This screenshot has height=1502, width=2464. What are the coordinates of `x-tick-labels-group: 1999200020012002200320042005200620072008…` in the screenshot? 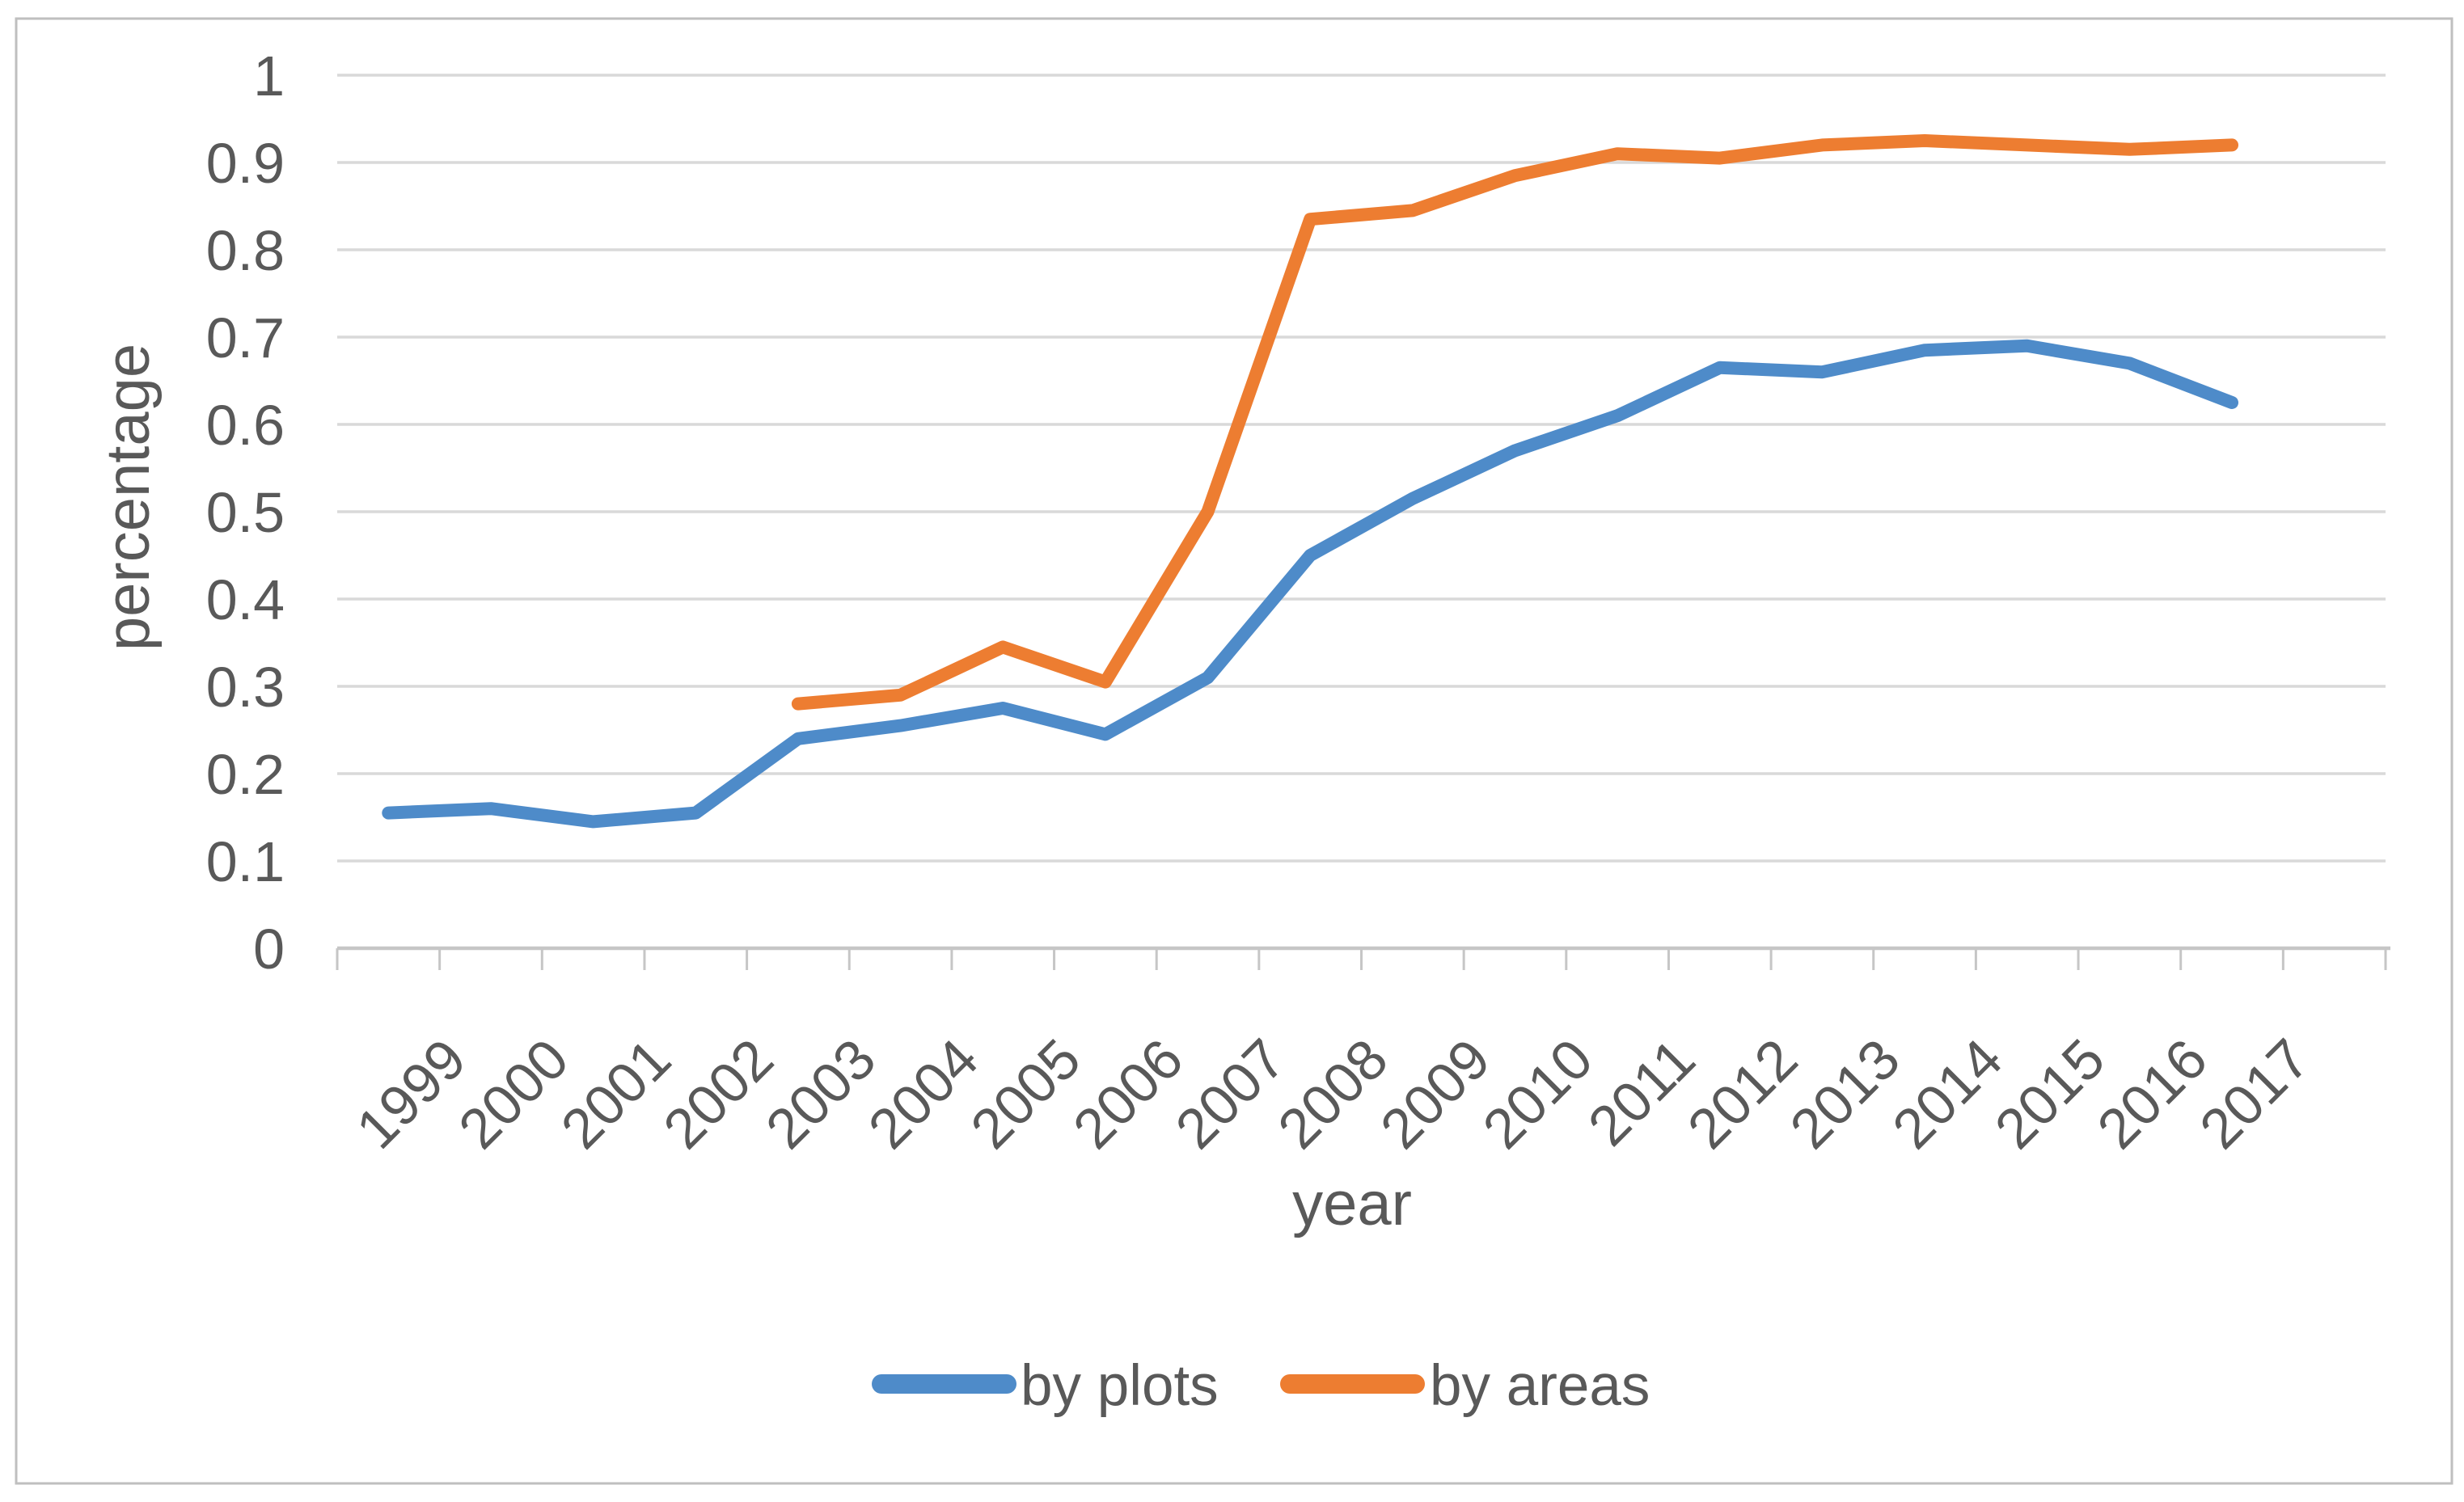 It's located at (1333, 1093).